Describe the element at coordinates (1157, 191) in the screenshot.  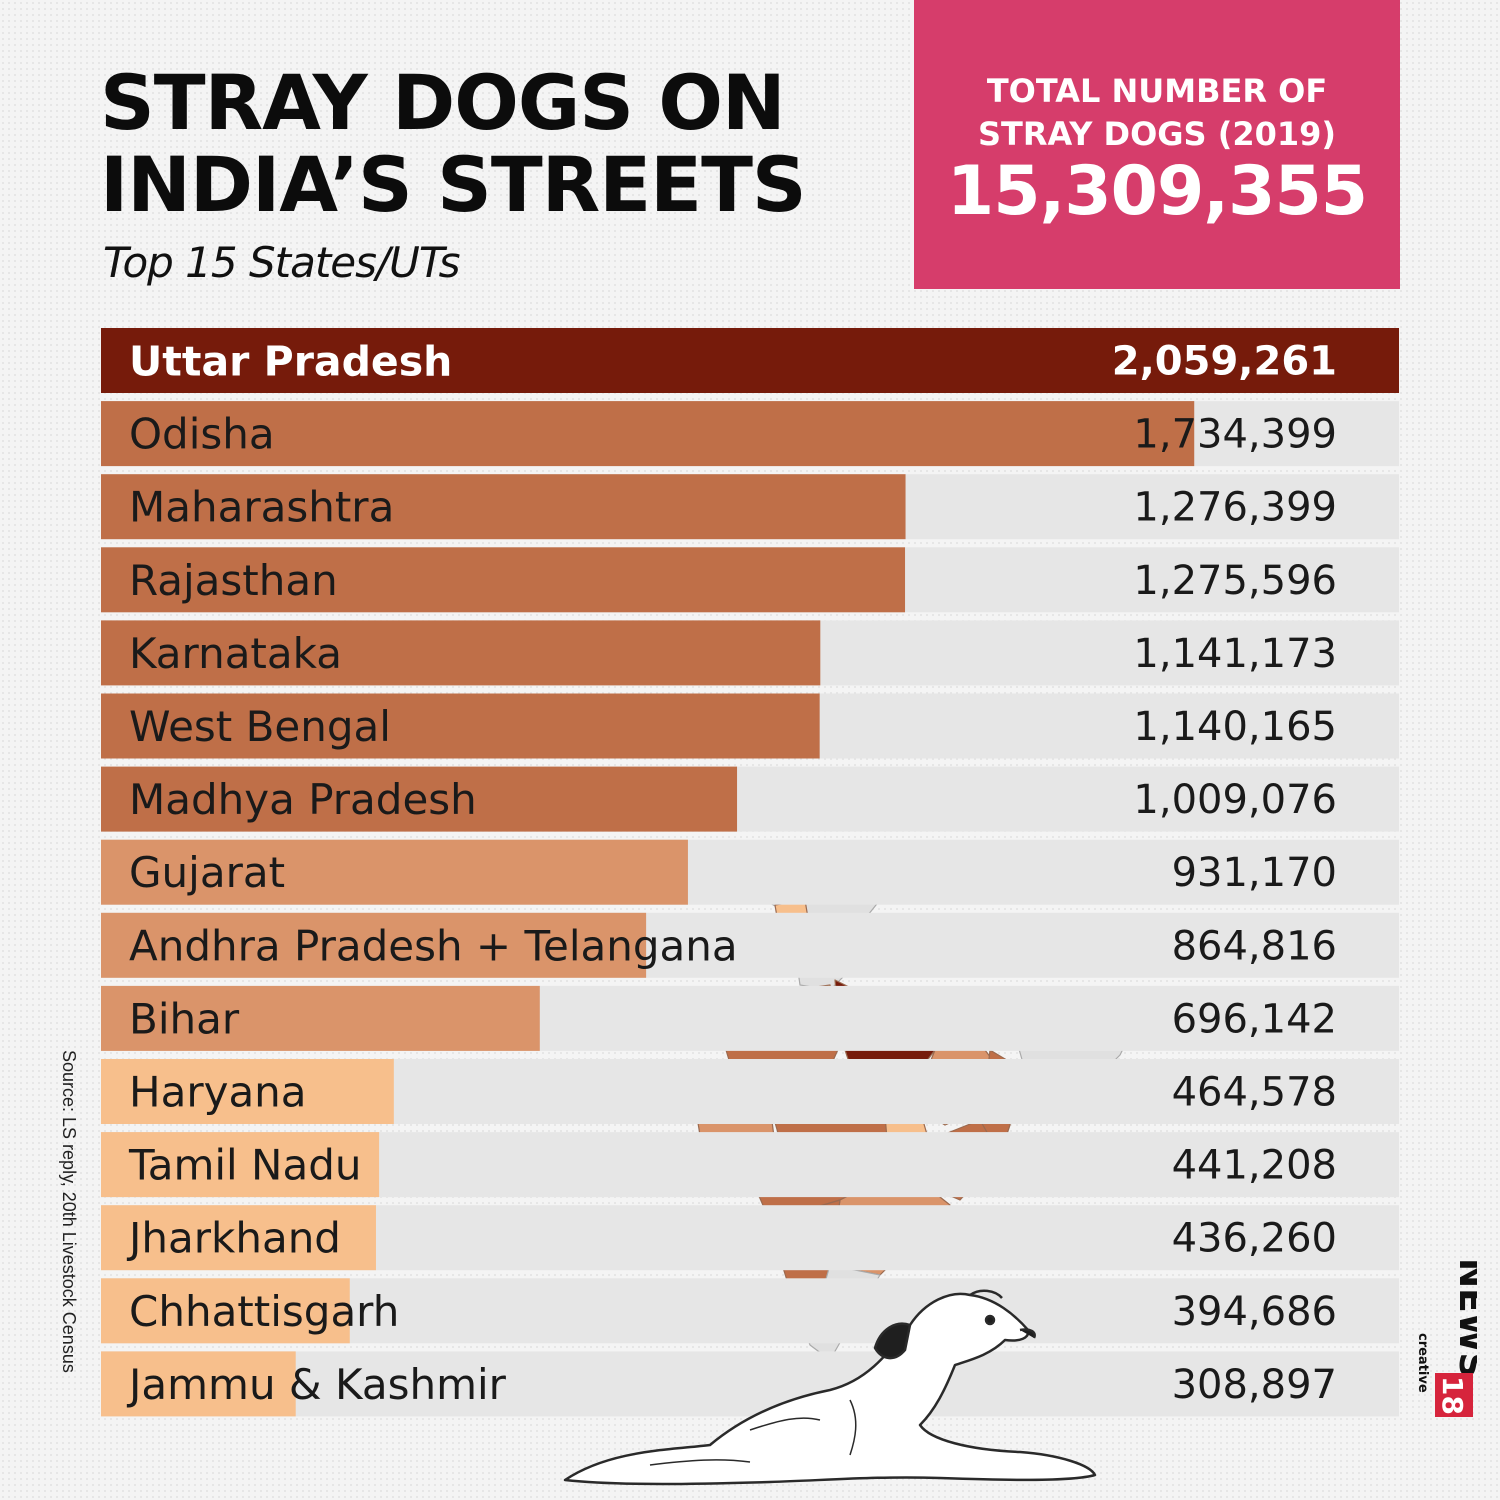
I see `total-value: 15,309,355` at that location.